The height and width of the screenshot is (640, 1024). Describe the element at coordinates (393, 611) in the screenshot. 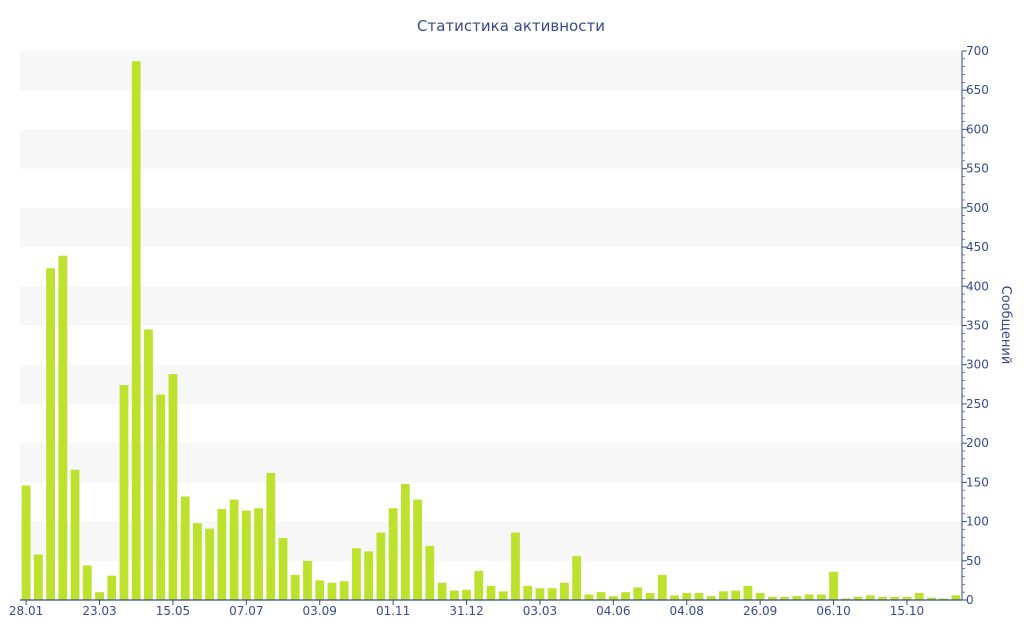

I see `x-tick-label: 01.11` at that location.